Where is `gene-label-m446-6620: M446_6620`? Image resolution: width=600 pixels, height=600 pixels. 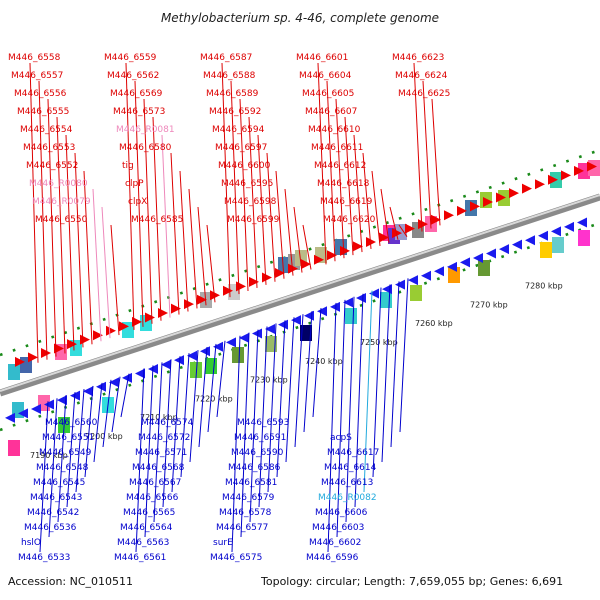 gene-label-m446-6620: M446_6620 is located at coordinates (349, 220).